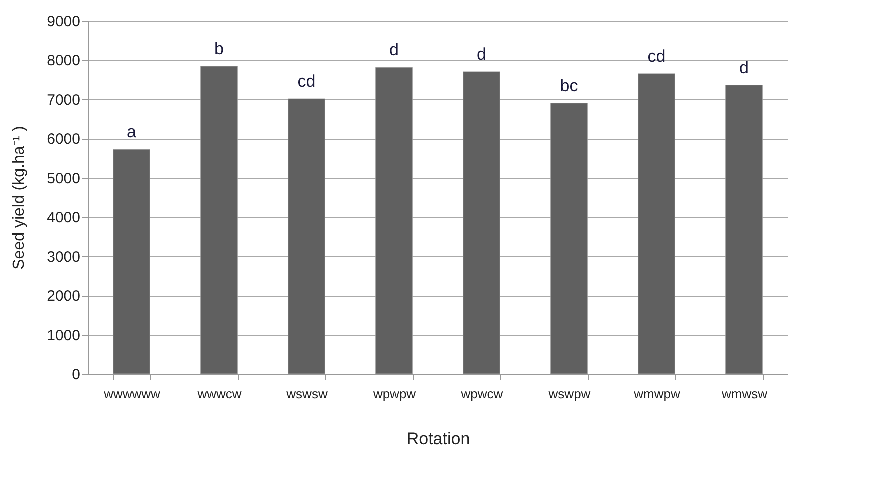 The width and height of the screenshot is (877, 479). What do you see at coordinates (307, 394) in the screenshot?
I see `x-tick-label: wswsw` at bounding box center [307, 394].